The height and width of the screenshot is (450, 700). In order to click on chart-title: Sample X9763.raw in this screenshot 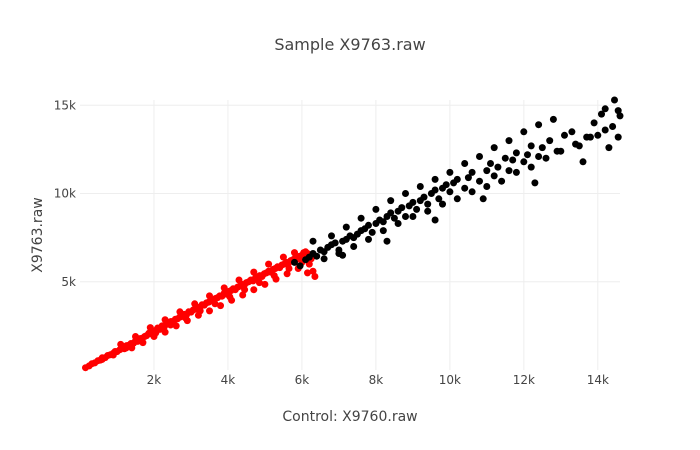, I will do `click(349, 44)`.